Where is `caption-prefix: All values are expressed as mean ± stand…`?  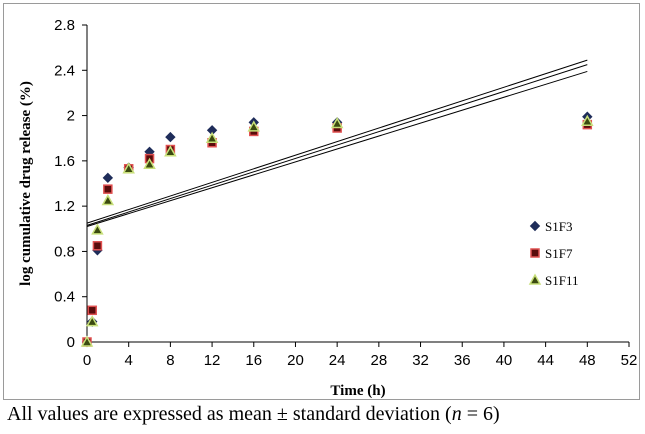
caption-prefix: All values are expressed as mean ± stand… is located at coordinates (229, 414).